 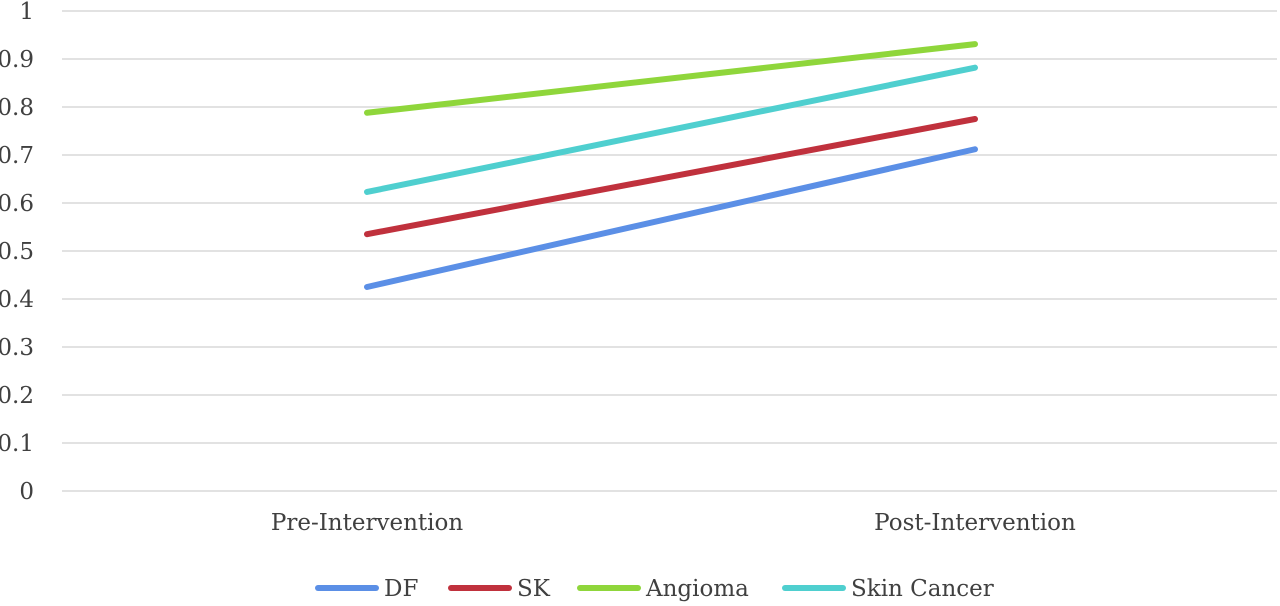 What do you see at coordinates (17, 300) in the screenshot?
I see `y-tick-label: 0.4` at bounding box center [17, 300].